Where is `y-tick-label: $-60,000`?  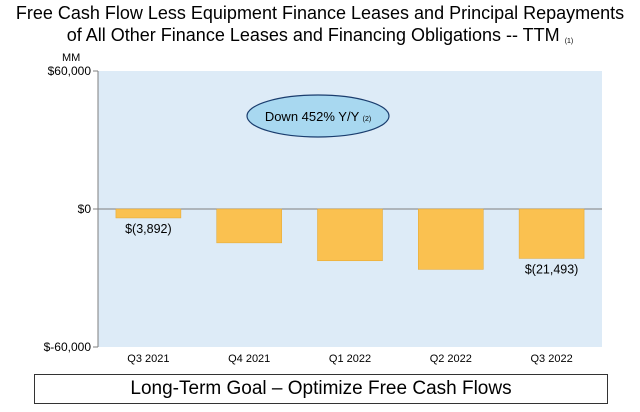
y-tick-label: $-60,000 is located at coordinates (68, 347).